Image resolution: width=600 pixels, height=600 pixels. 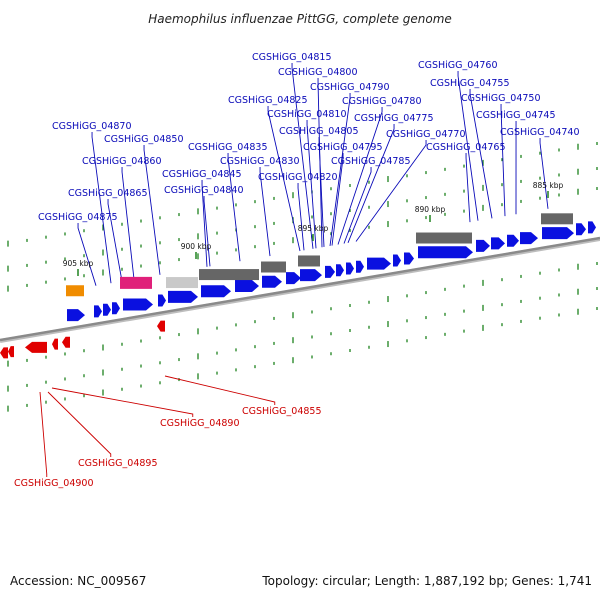 What do you see at coordinates (319, 131) in the screenshot?
I see `gene-label: CGSHiGG_04805` at bounding box center [319, 131].